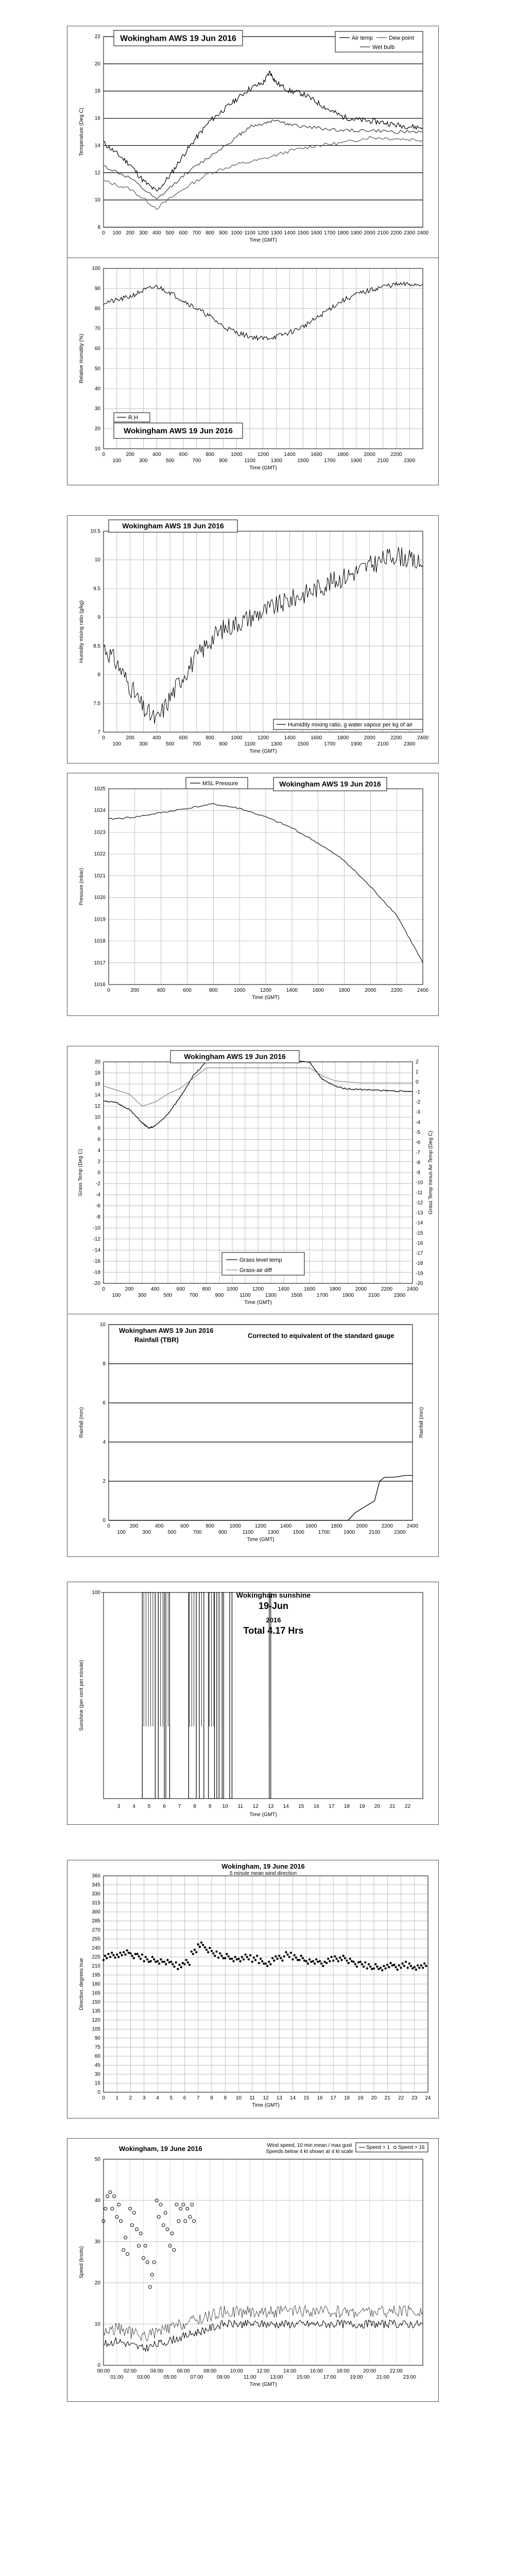  Describe the element at coordinates (81, 1172) in the screenshot. I see `y-axis-label: Grass Temp (Deg C)` at that location.